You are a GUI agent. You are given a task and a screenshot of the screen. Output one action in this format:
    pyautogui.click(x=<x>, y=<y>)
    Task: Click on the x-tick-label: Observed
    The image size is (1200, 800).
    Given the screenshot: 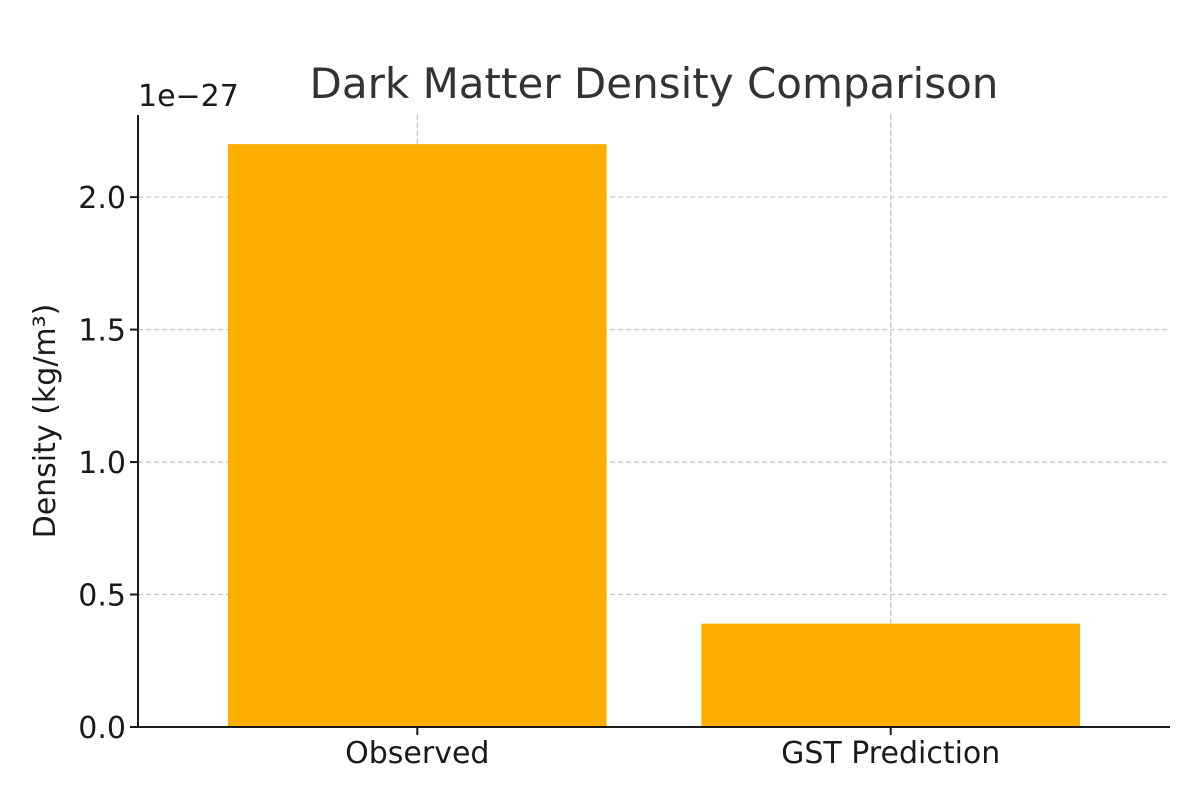 What is the action you would take?
    pyautogui.click(x=417, y=753)
    